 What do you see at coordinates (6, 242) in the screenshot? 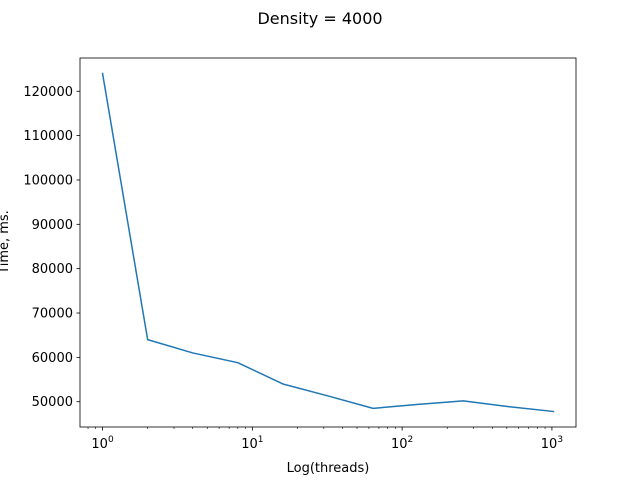
I see `y-axis-label: Time, ms.` at bounding box center [6, 242].